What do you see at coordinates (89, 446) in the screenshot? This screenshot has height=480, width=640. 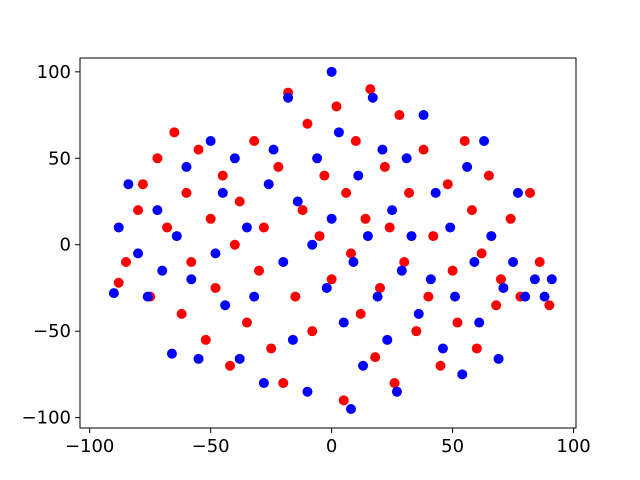 I see `x-tick-label: −100` at bounding box center [89, 446].